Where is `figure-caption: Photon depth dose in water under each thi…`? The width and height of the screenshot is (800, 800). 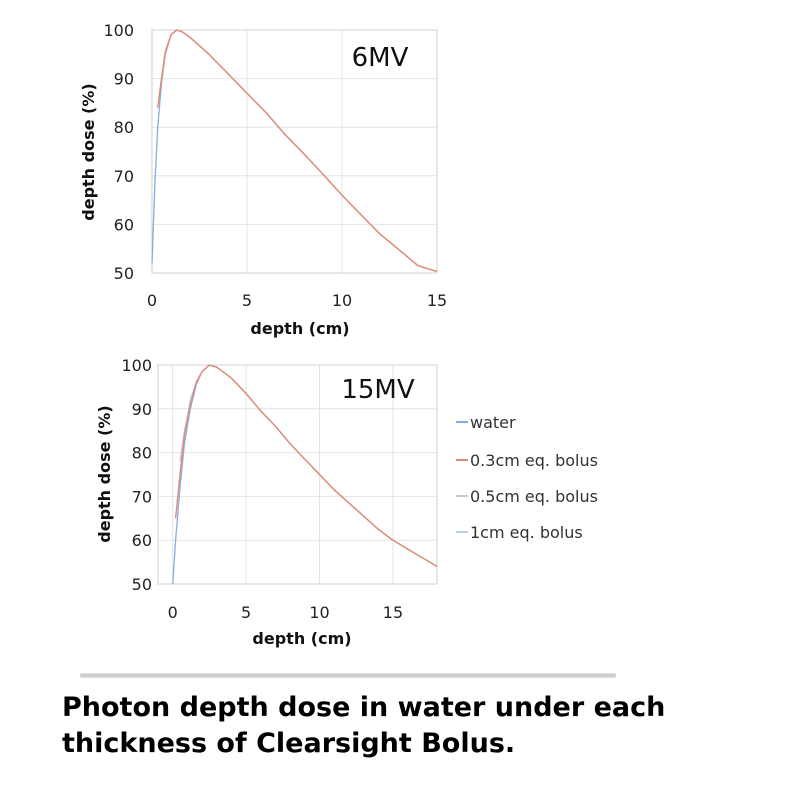
figure-caption: Photon depth dose in water under each thi… is located at coordinates (412, 726).